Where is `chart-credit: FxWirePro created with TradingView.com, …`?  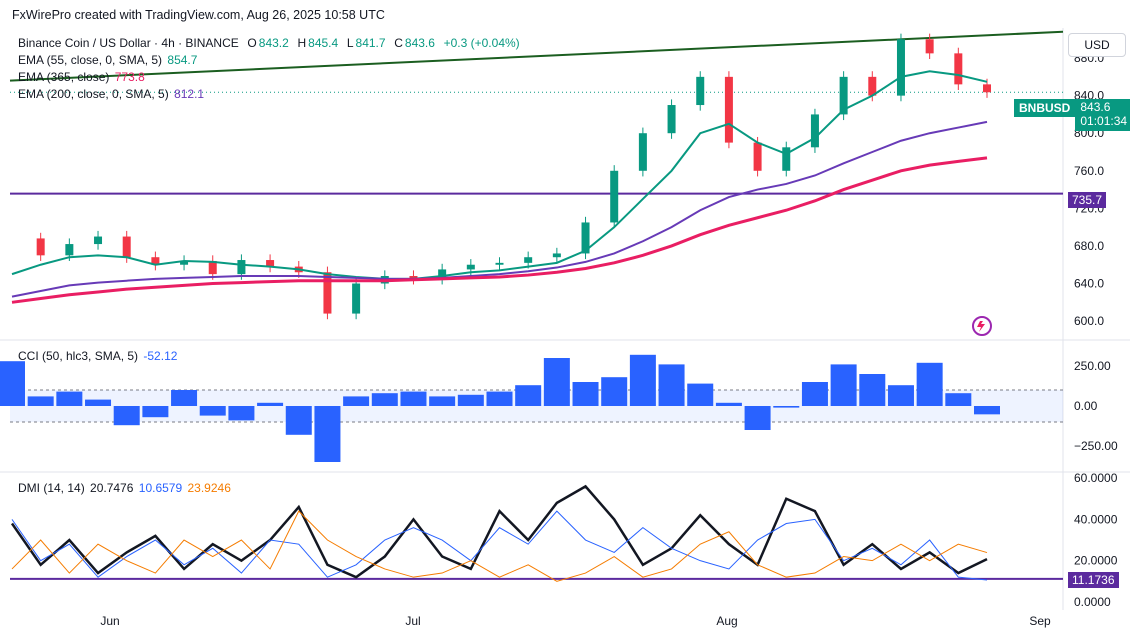 chart-credit: FxWirePro created with TradingView.com, … is located at coordinates (198, 15).